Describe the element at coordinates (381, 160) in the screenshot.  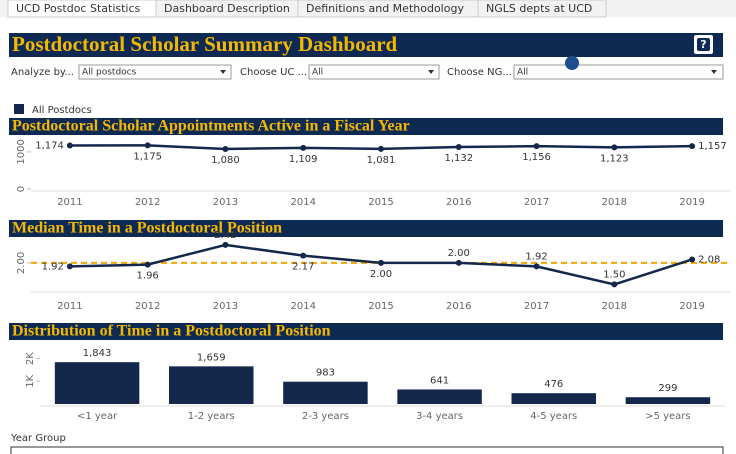
I see `data-label: 1,081` at that location.